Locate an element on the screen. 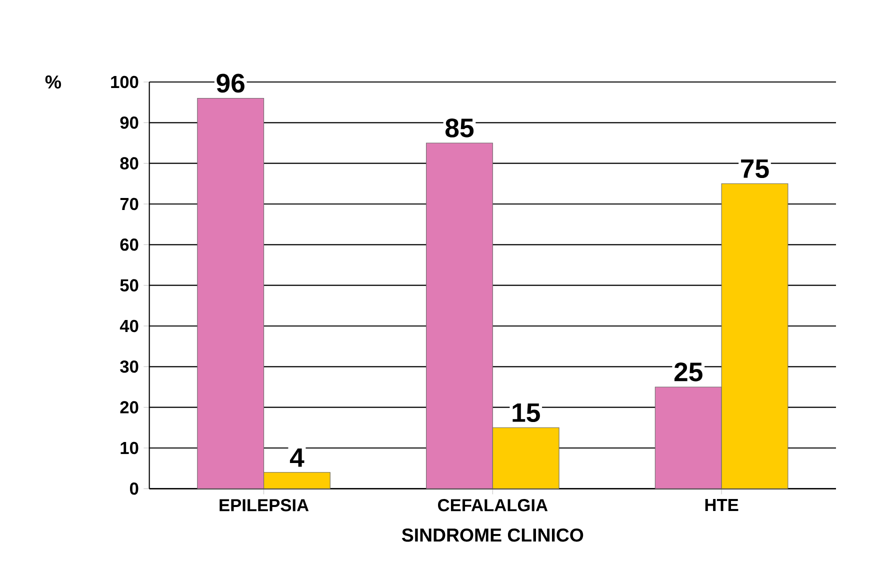 The image size is (872, 582). y-tick-label: 0 is located at coordinates (134, 488).